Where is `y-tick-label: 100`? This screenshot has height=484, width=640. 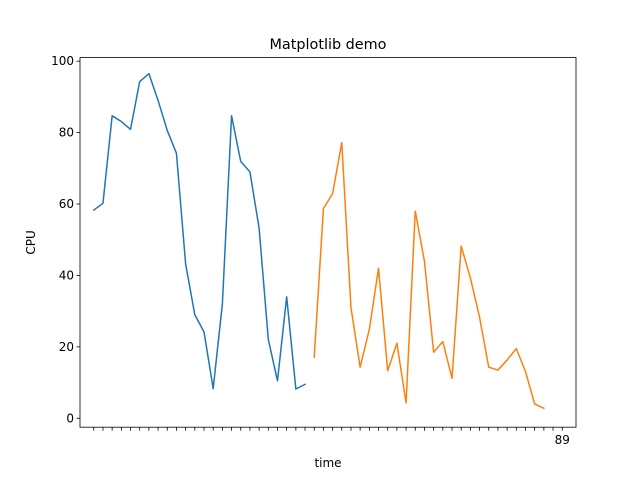
y-tick-label: 100 is located at coordinates (62, 61).